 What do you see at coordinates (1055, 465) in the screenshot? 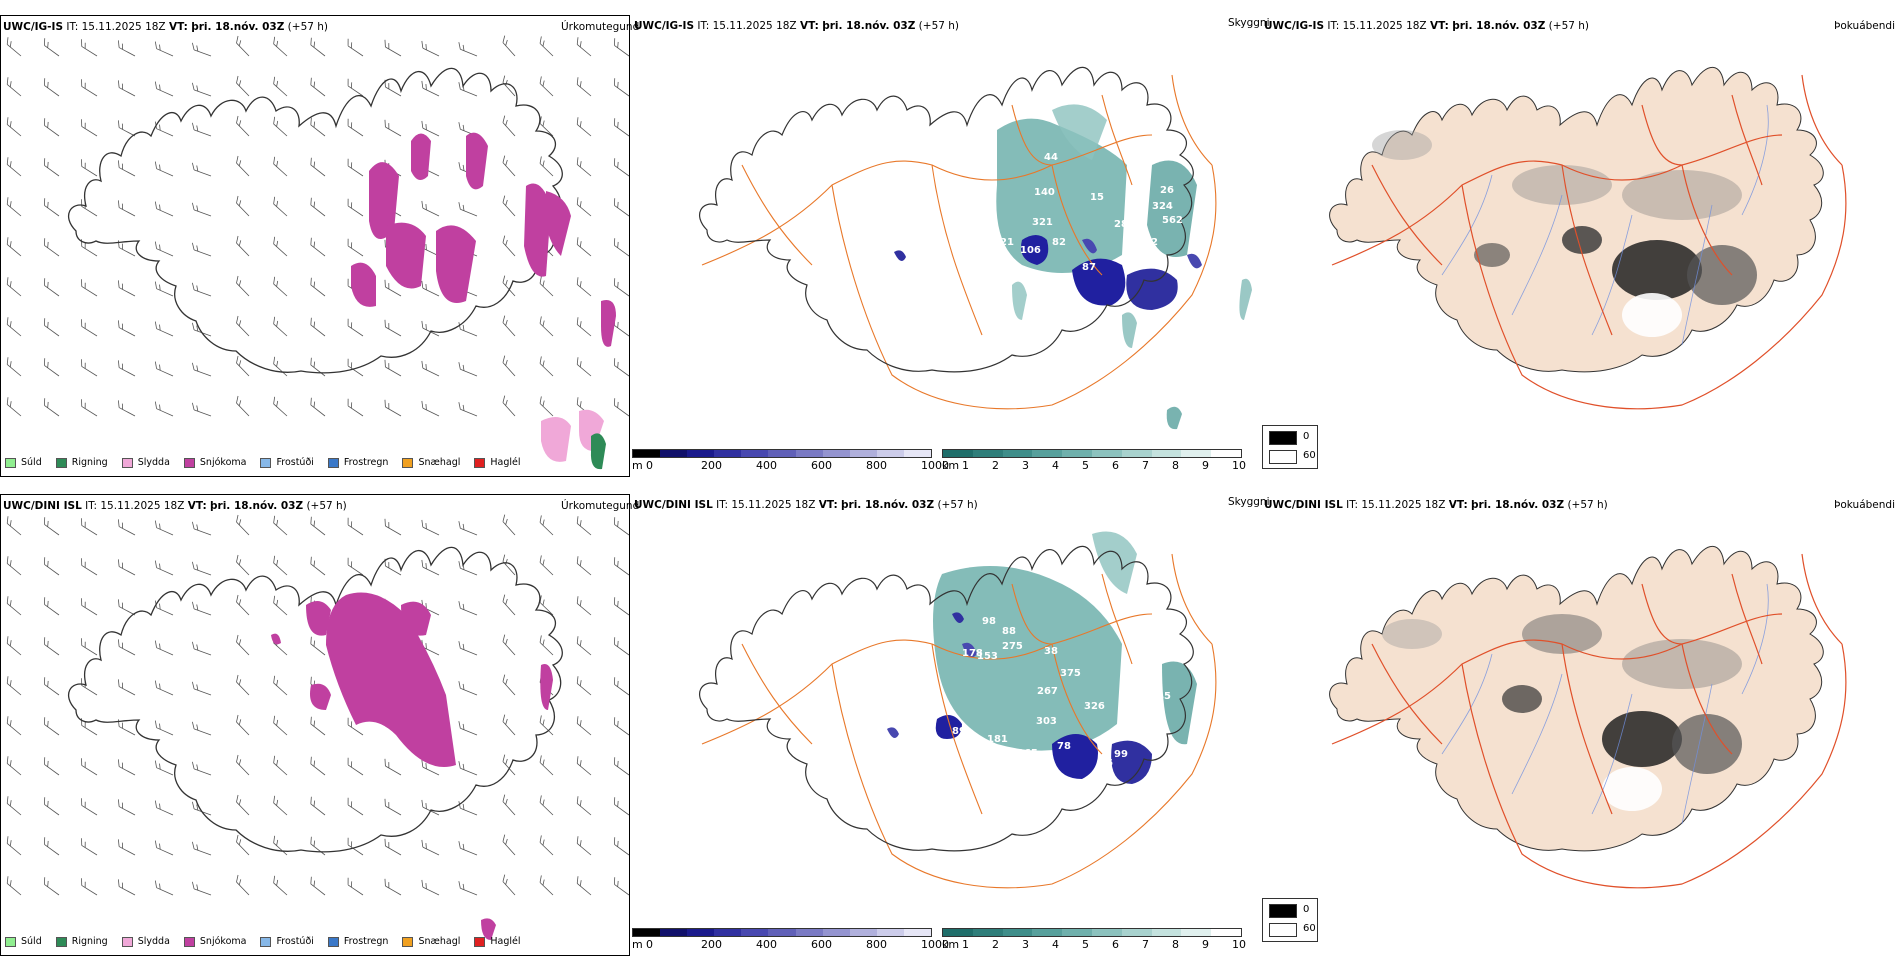
I see `colorbar-tick: 4` at bounding box center [1055, 465].